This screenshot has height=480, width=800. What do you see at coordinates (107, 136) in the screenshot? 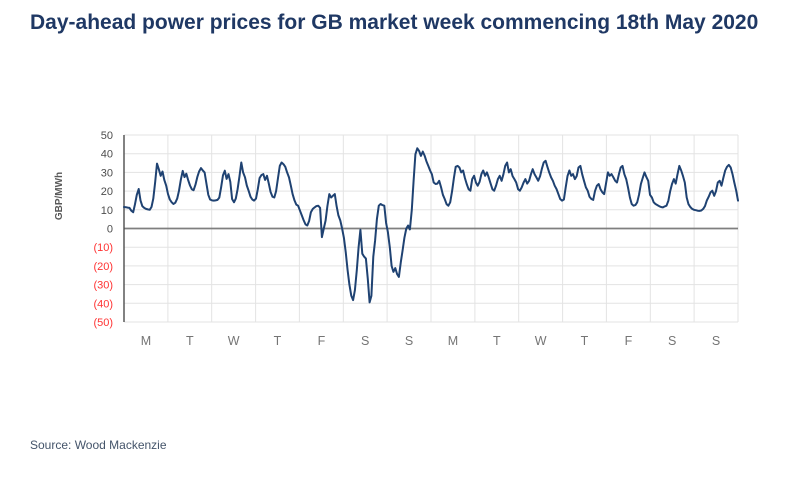
I see `y-tick-label: 50` at bounding box center [107, 136].